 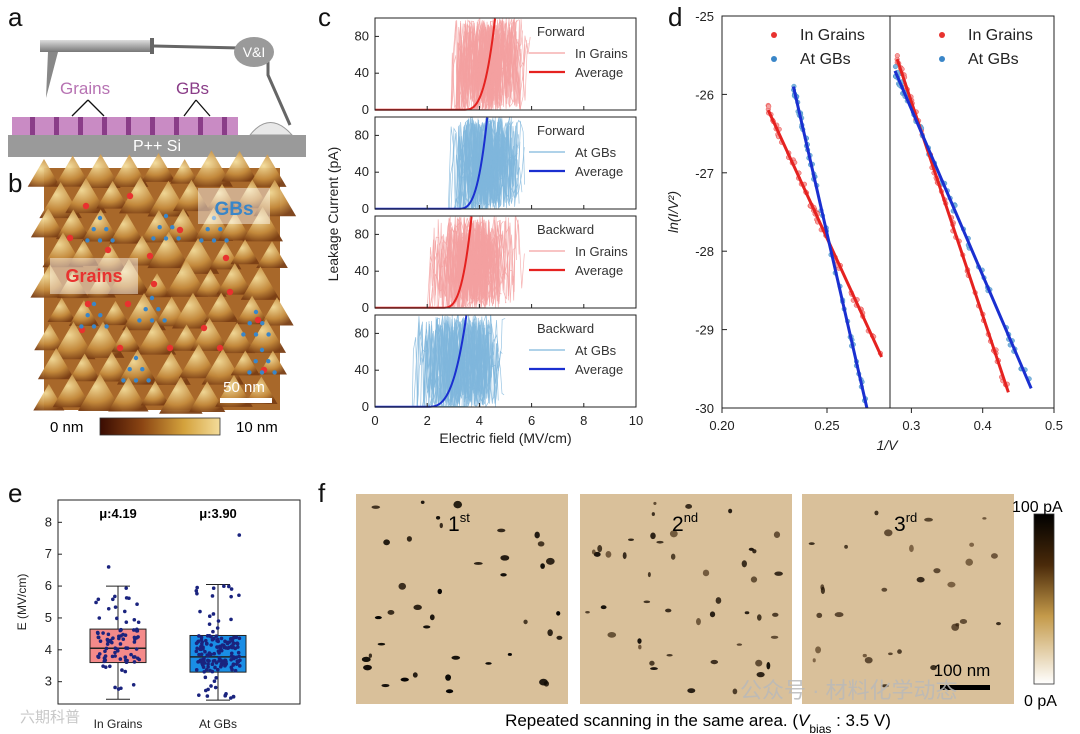 What do you see at coordinates (48, 681) in the screenshot?
I see `ytick-label: 3` at bounding box center [48, 681].